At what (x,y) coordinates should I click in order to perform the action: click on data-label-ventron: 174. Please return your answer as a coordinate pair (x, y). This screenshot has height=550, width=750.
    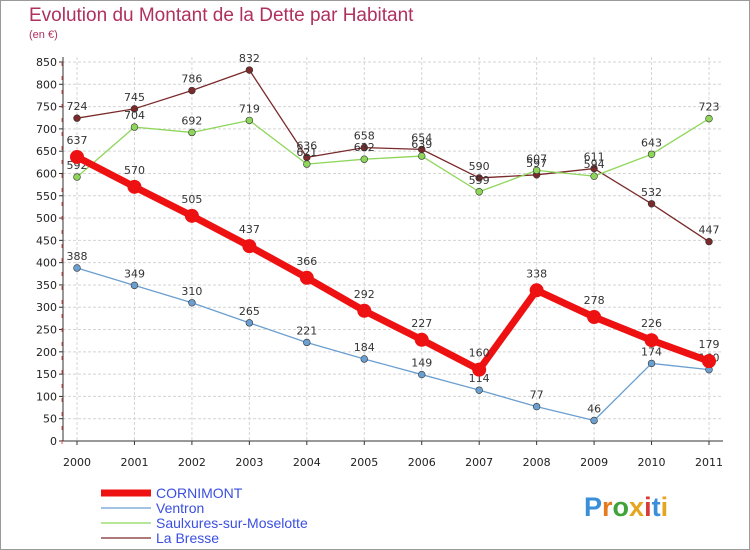
    Looking at the image, I should click on (651, 351).